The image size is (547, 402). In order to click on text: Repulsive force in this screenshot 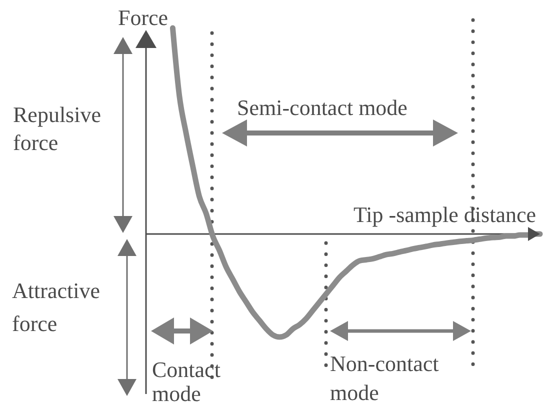, I will do `click(57, 128)`.